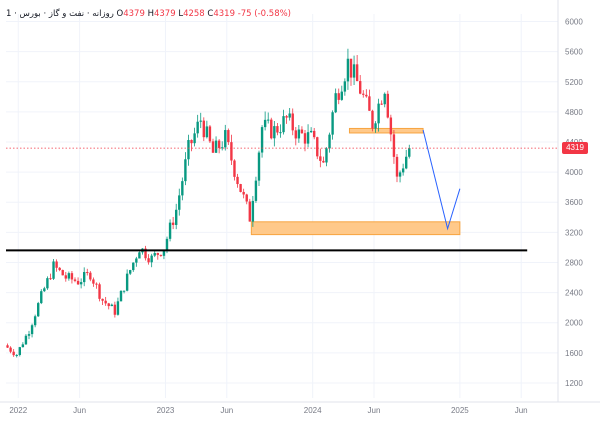 This screenshot has height=424, width=600. What do you see at coordinates (574, 262) in the screenshot?
I see `y-tick-label: 2800` at bounding box center [574, 262].